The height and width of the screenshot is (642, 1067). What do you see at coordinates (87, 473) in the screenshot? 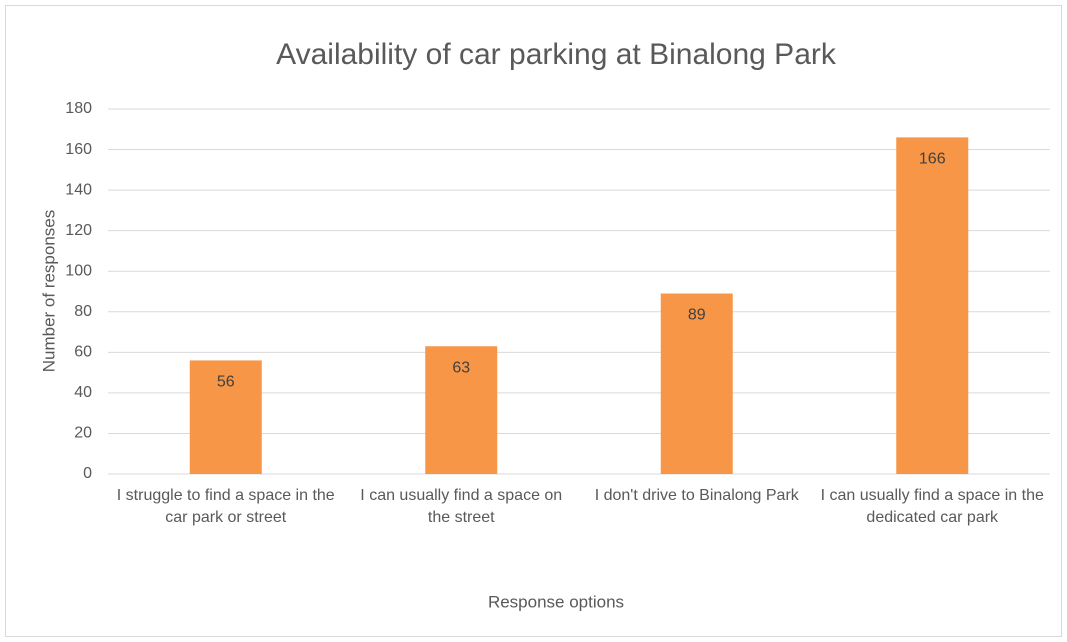
I see `y-tick-label: 0` at bounding box center [87, 473].